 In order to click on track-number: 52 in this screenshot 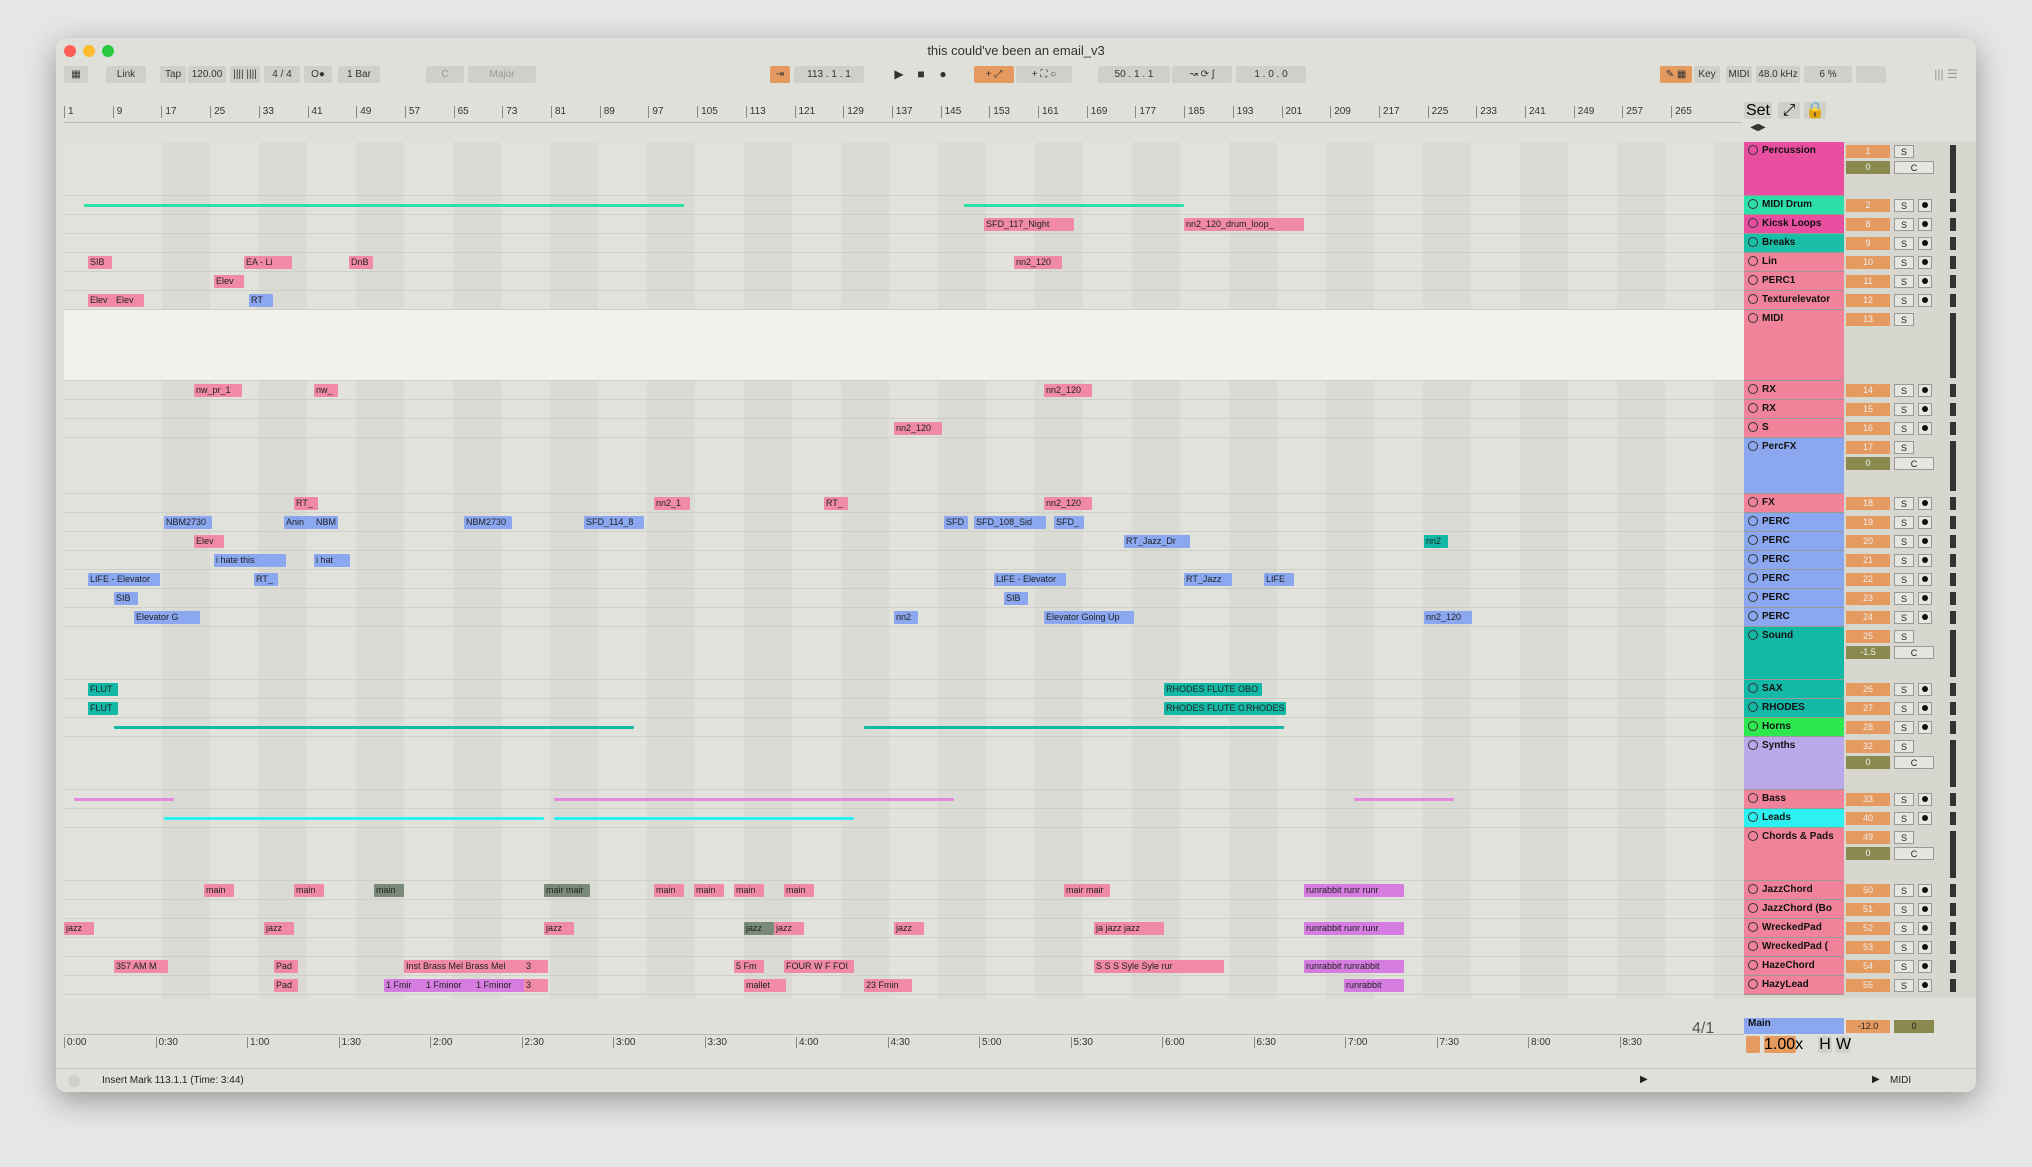, I will do `click(1868, 928)`.